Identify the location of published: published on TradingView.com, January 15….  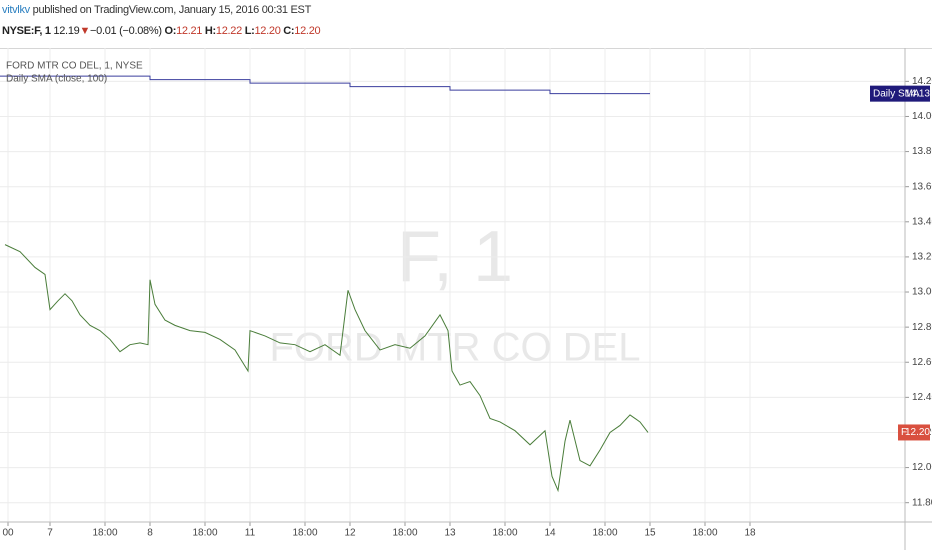
(172, 10).